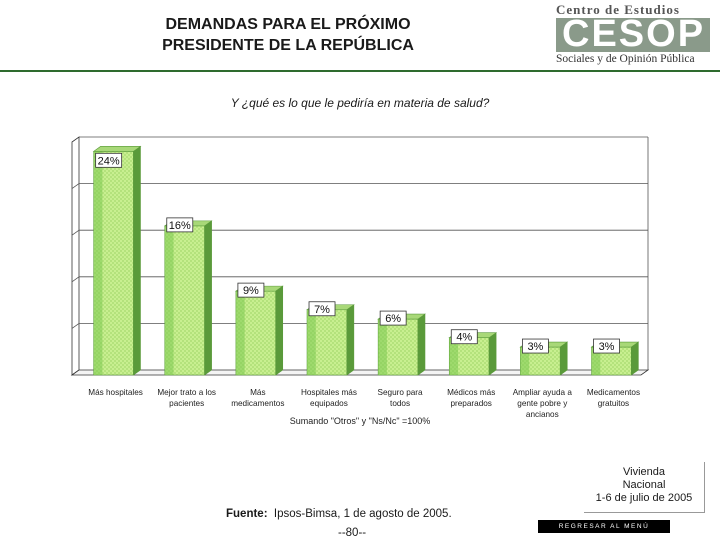 This screenshot has height=546, width=720. Describe the element at coordinates (329, 392) in the screenshot. I see `category-label: Hospitales más` at that location.